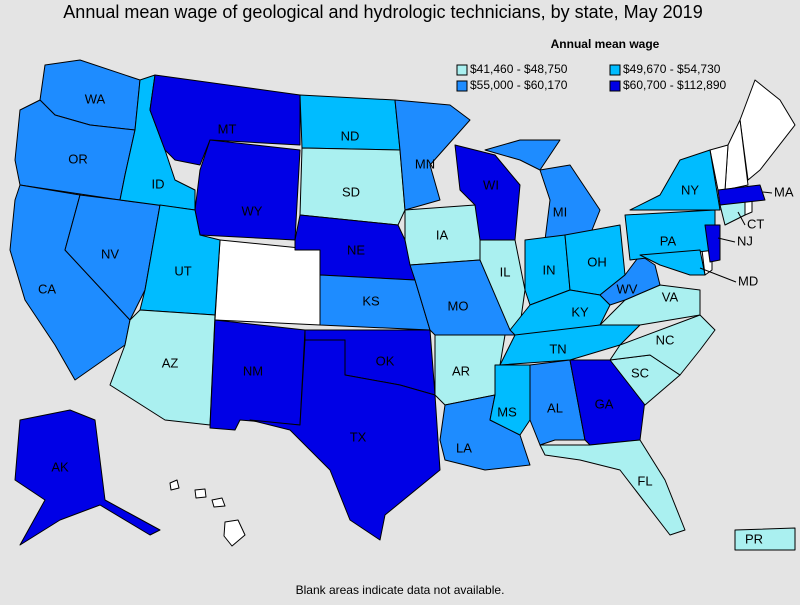 The height and width of the screenshot is (605, 800). Describe the element at coordinates (644, 480) in the screenshot. I see `state-label: FL` at that location.